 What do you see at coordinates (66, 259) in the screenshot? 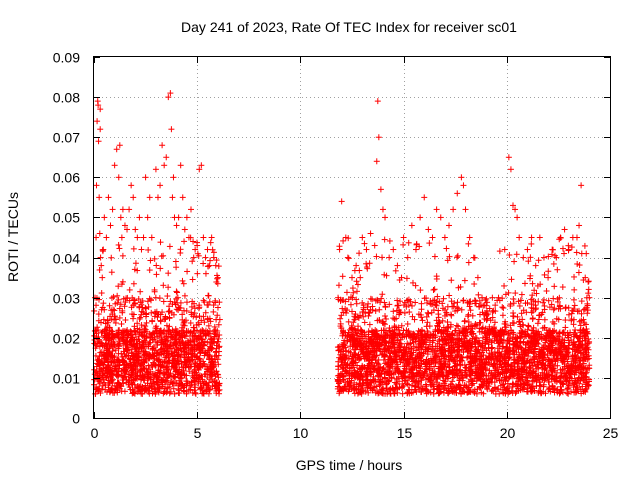
I see `y-tick-label: 0.04` at bounding box center [66, 259].